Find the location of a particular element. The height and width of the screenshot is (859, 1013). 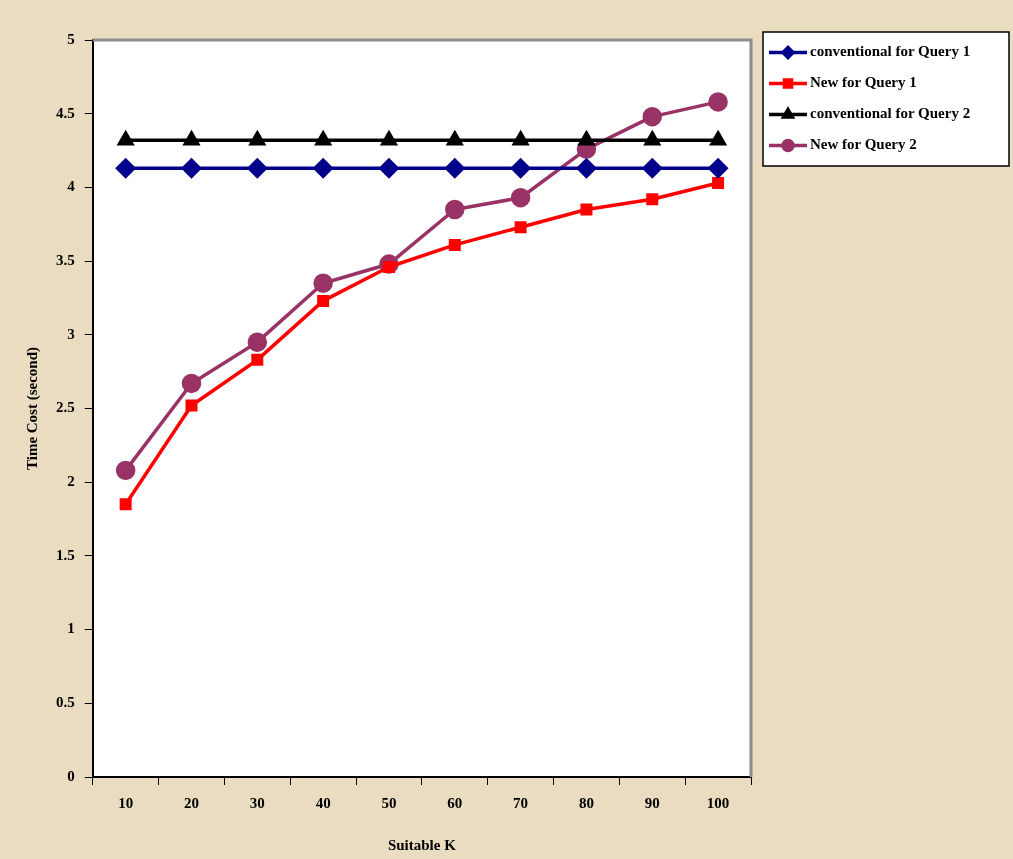

y-tick-label: 5 is located at coordinates (71, 38).